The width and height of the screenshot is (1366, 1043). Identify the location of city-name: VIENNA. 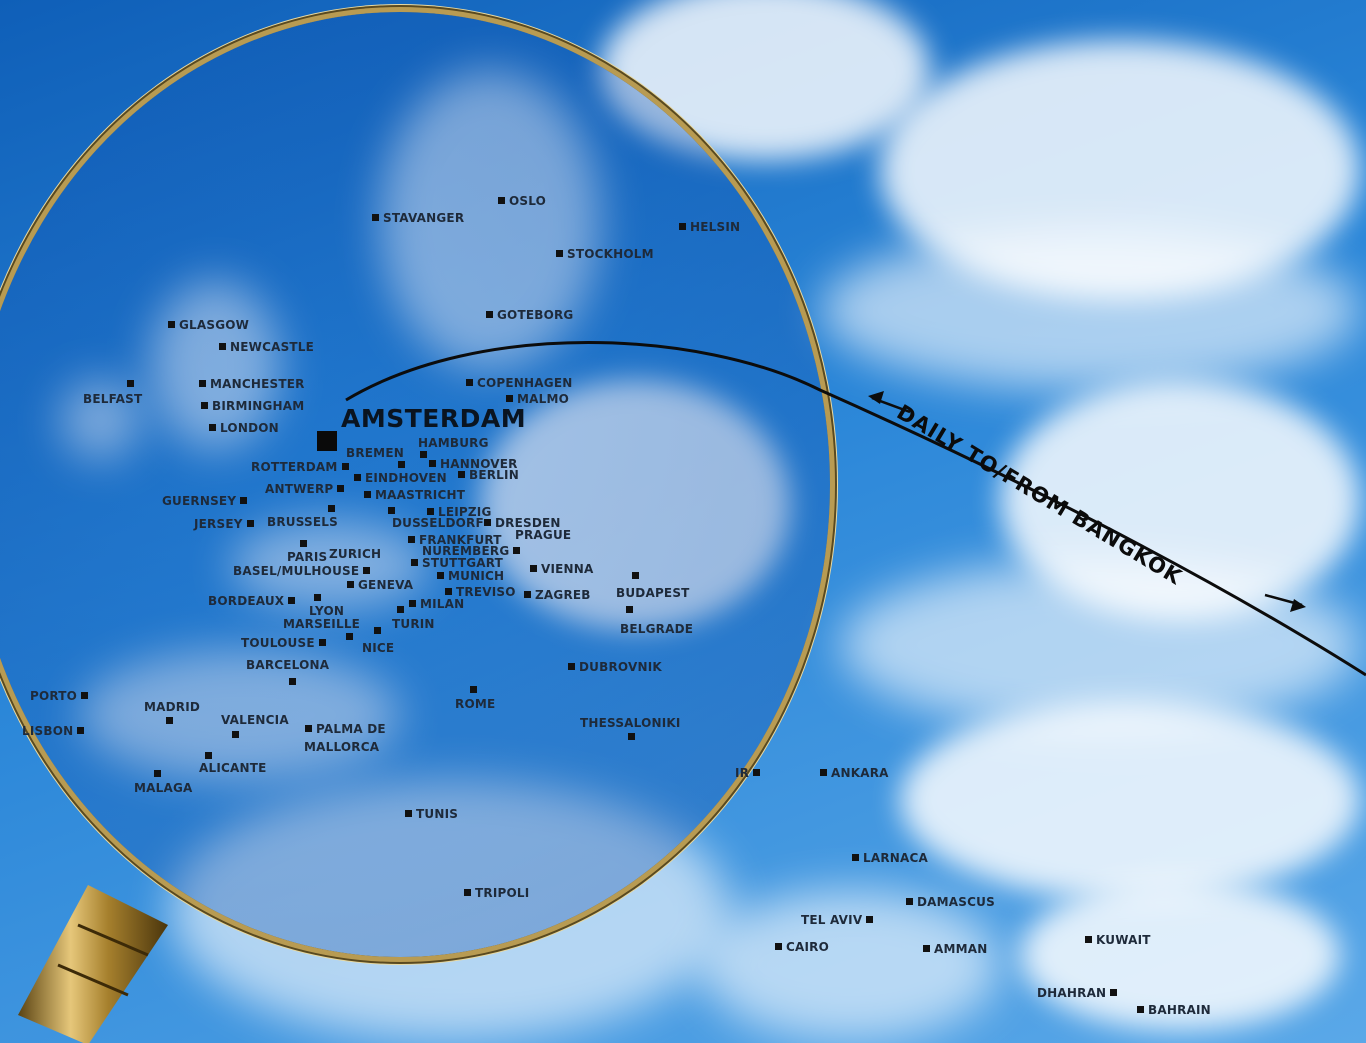
(567, 569).